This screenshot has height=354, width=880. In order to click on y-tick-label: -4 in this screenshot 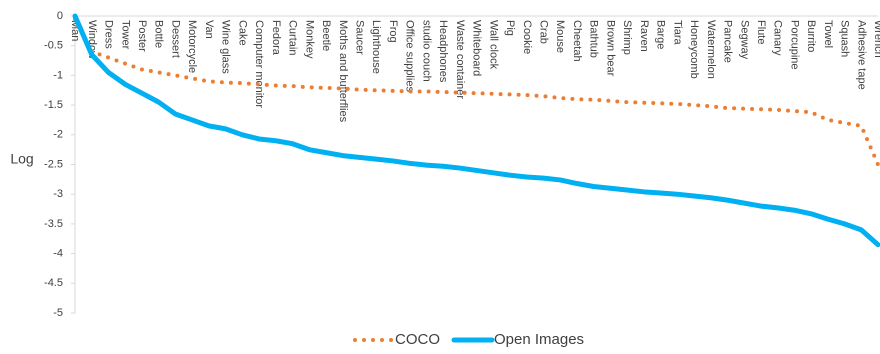, I will do `click(58, 254)`.